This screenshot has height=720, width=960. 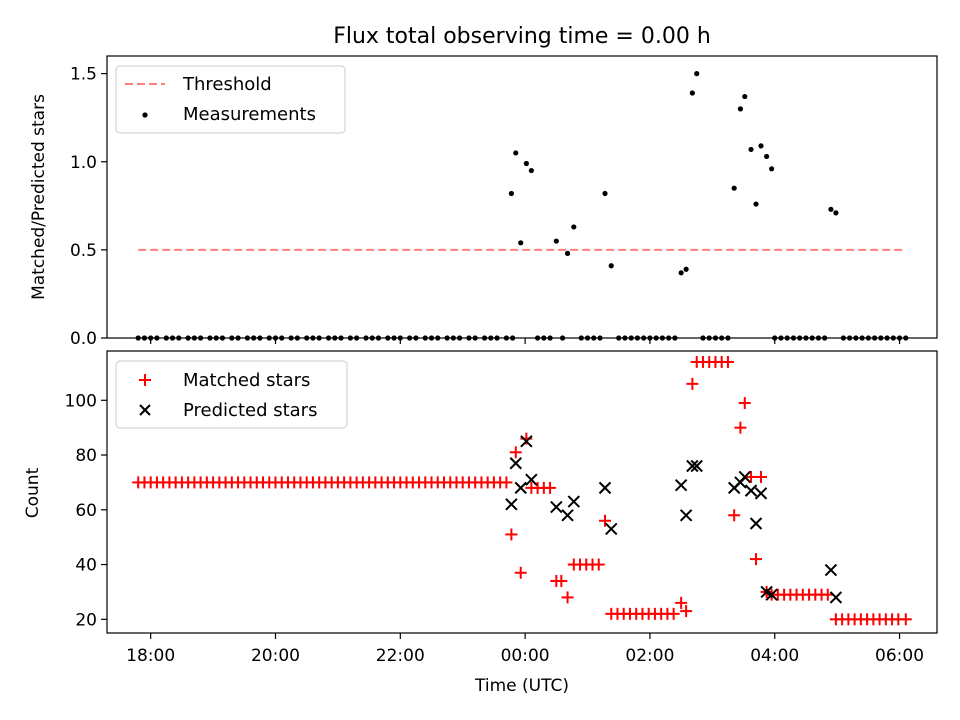 I want to click on x-tick-label: 00:00, so click(x=525, y=656).